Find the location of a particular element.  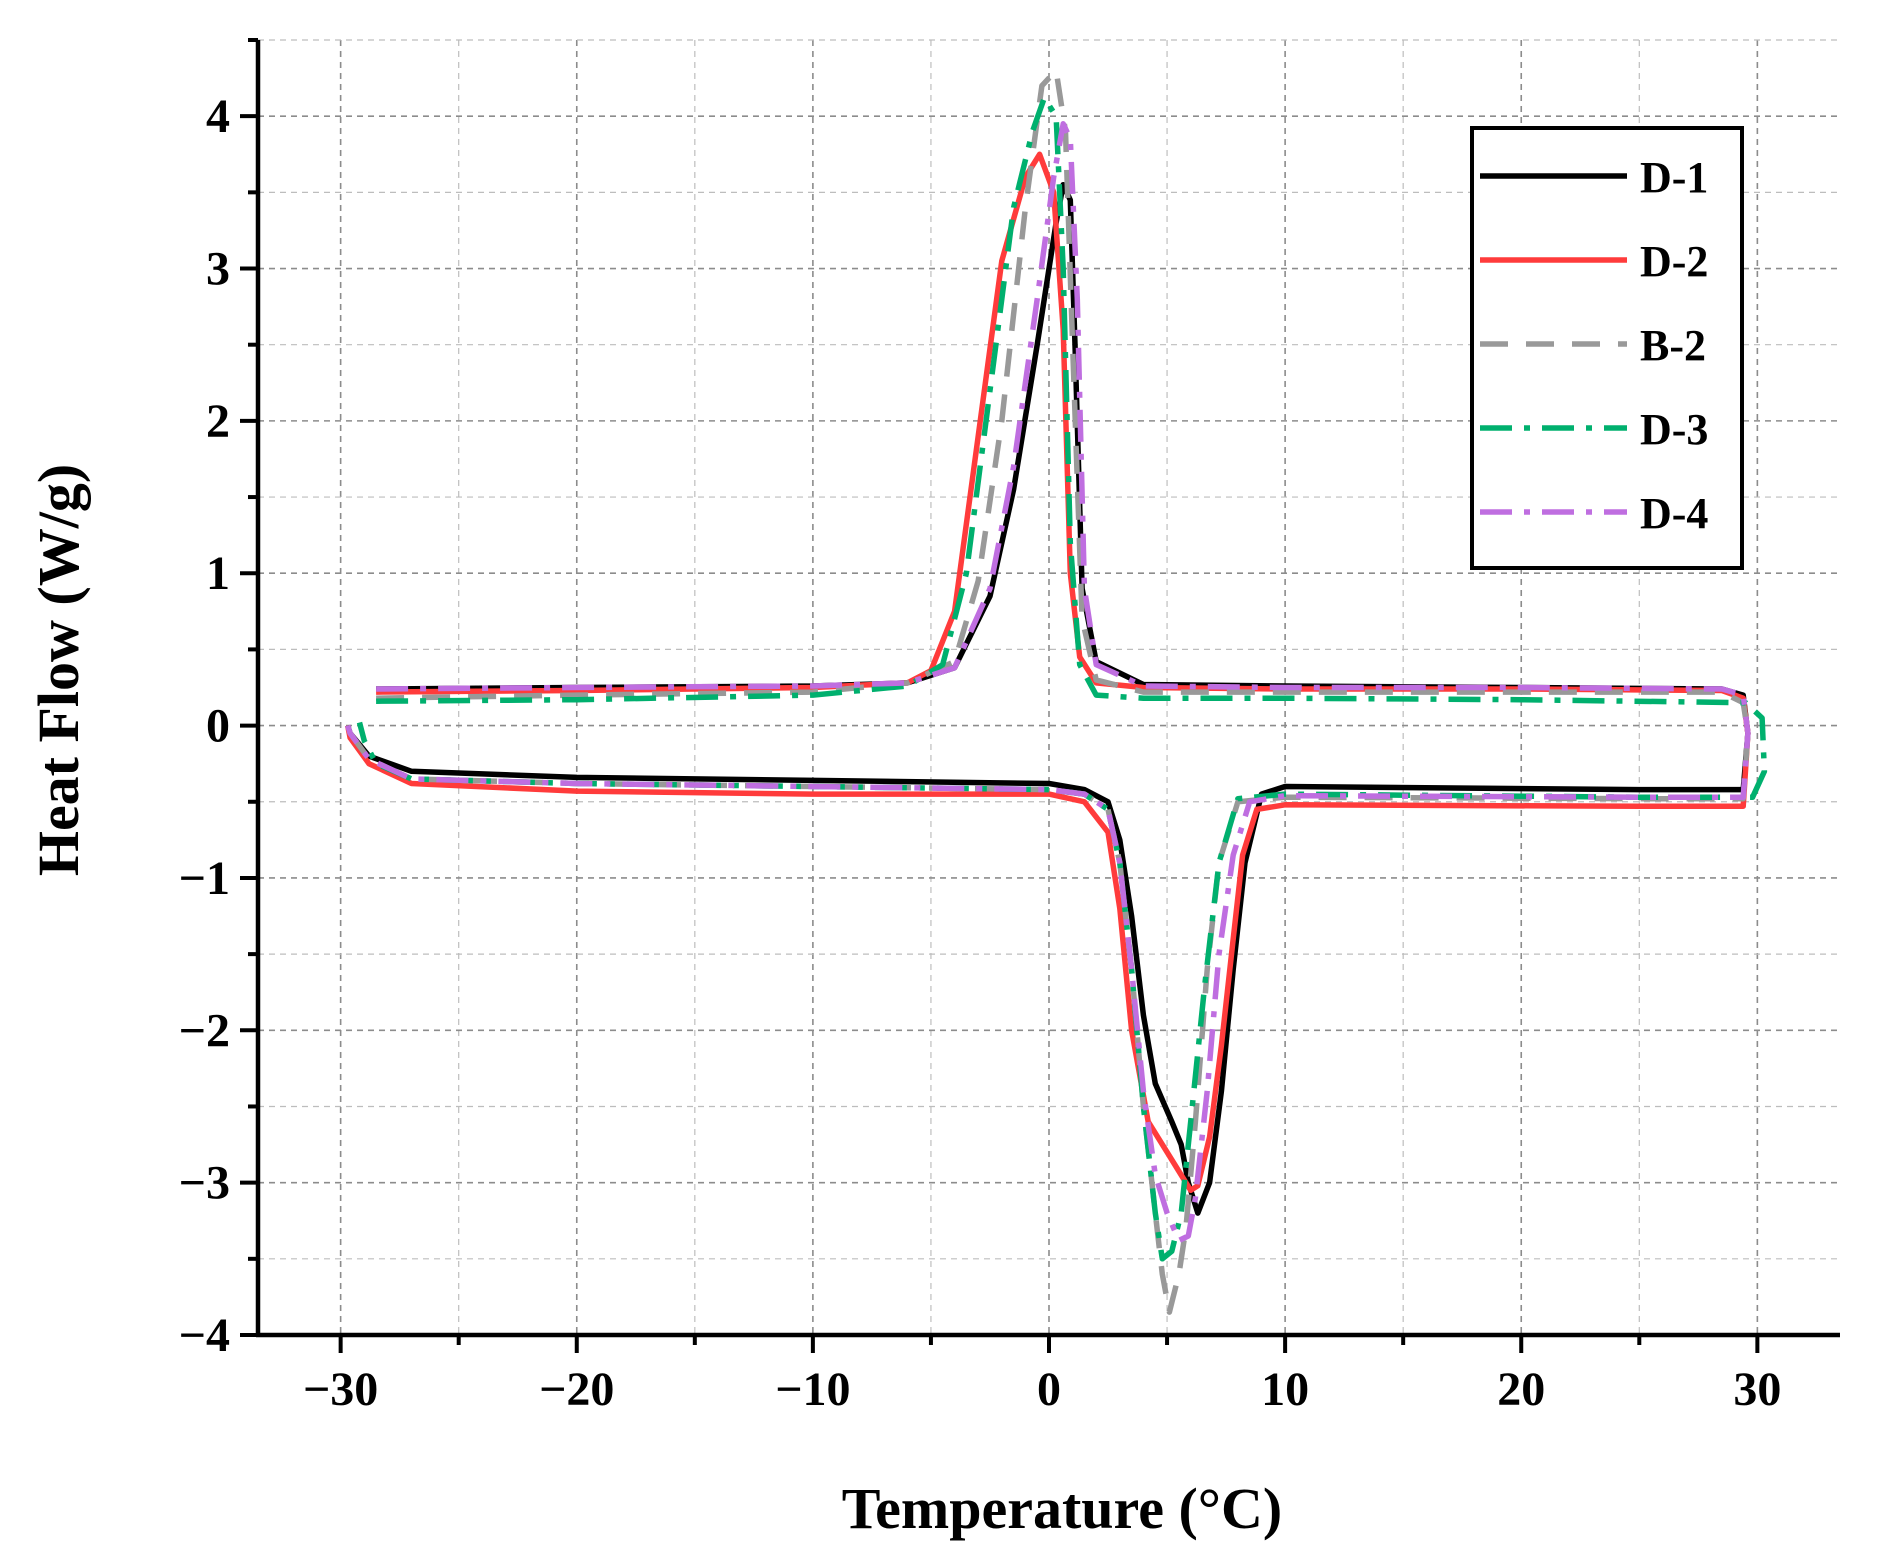

y-tick-label: 4 is located at coordinates (218, 116).